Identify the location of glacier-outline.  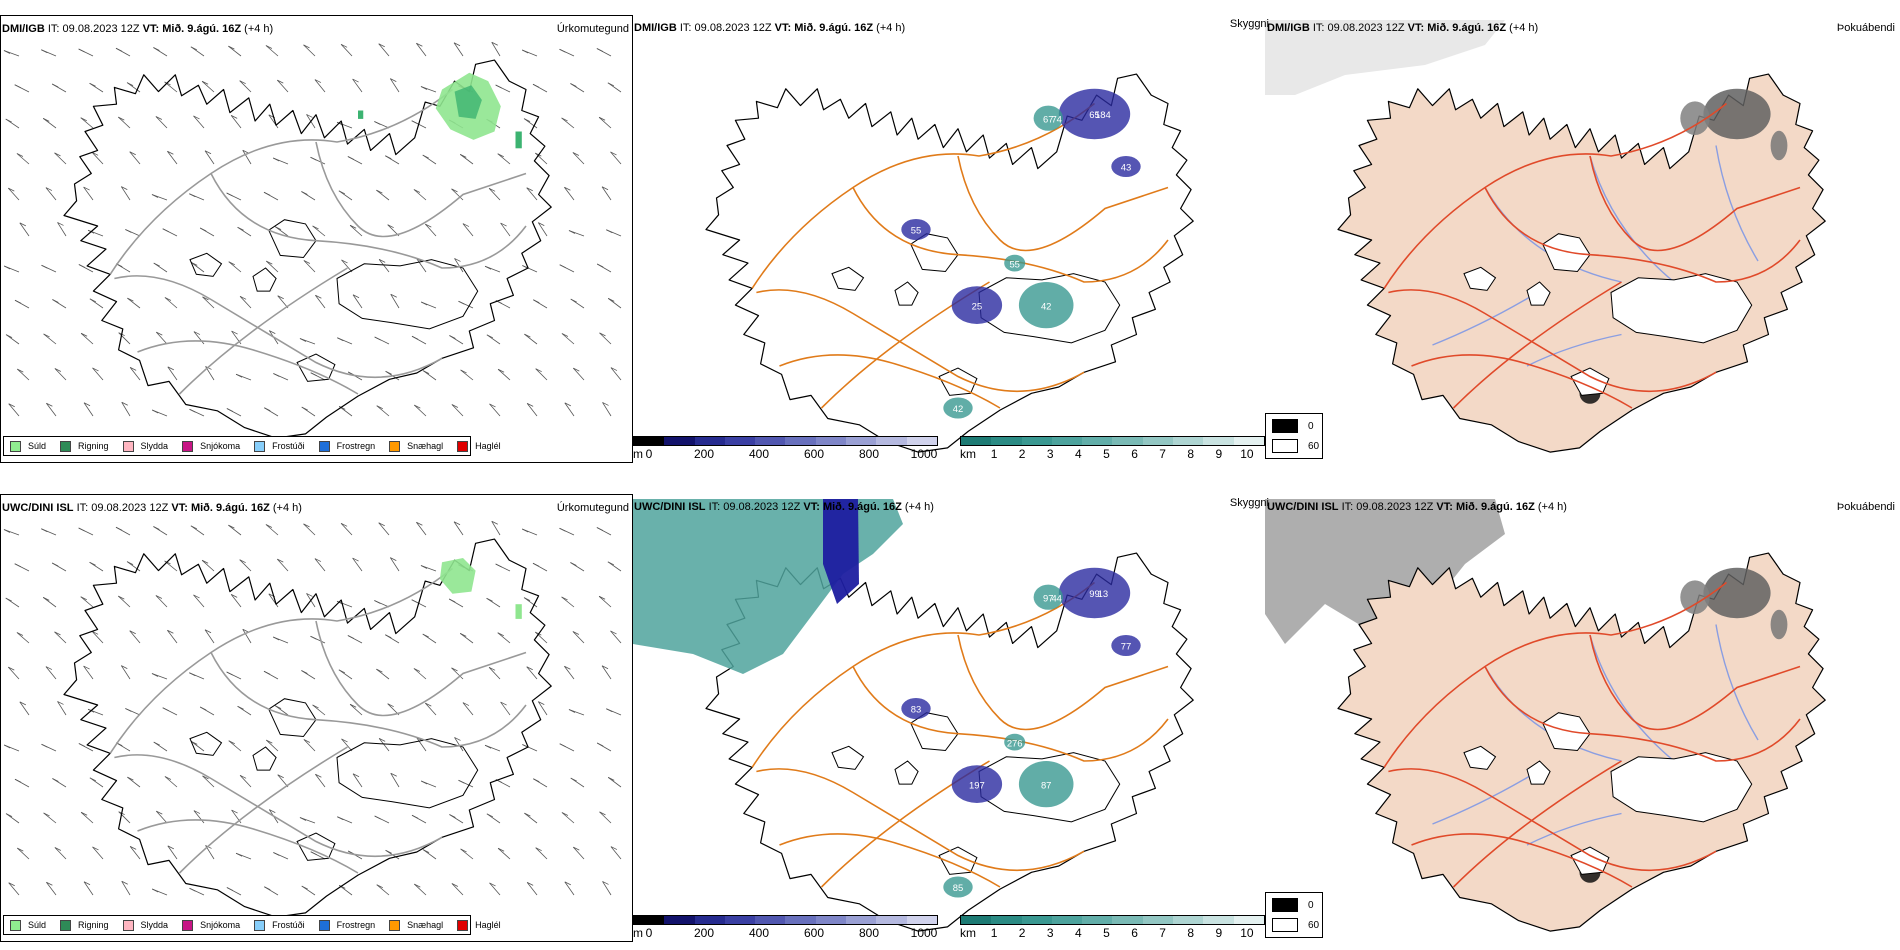
(264, 279).